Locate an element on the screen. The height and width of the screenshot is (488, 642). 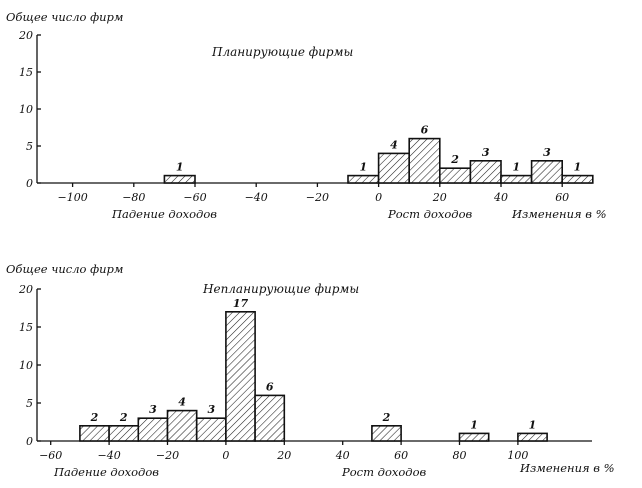
bar-value-label: 17 is located at coordinates (241, 303).